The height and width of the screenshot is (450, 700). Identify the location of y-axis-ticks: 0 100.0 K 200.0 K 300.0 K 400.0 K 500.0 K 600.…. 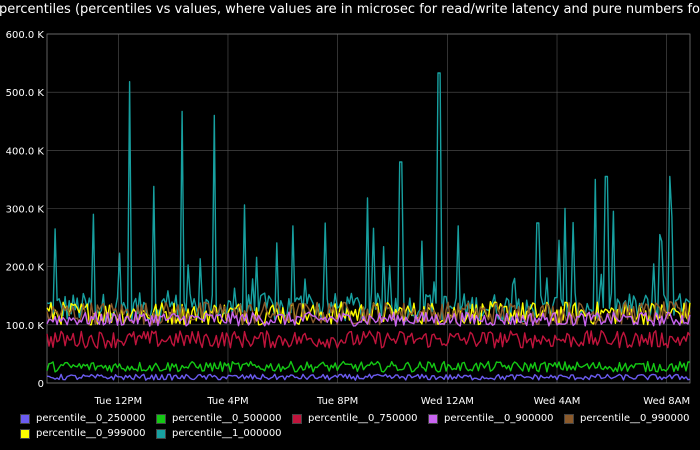
(25, 210).